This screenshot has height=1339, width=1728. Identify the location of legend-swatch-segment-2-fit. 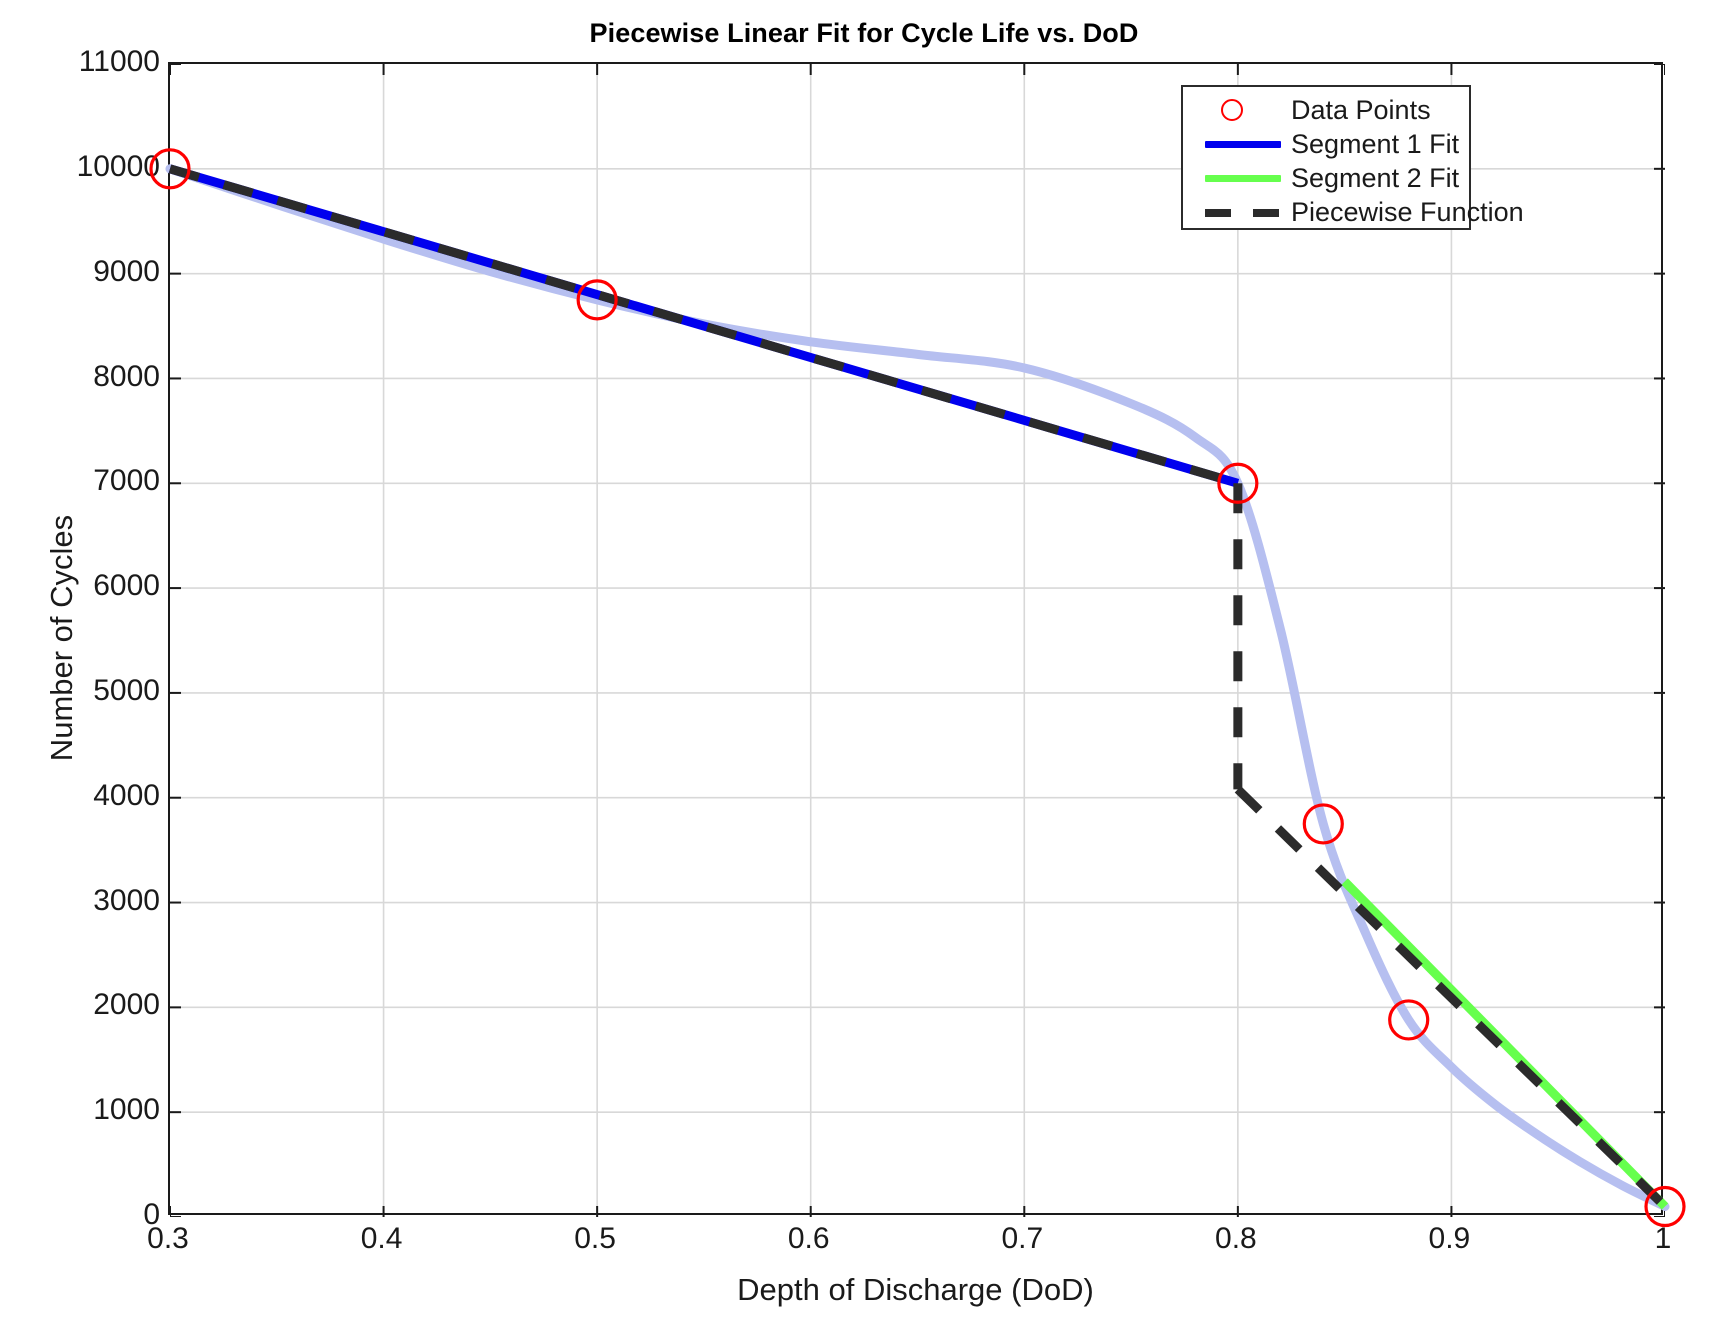
(1237, 178).